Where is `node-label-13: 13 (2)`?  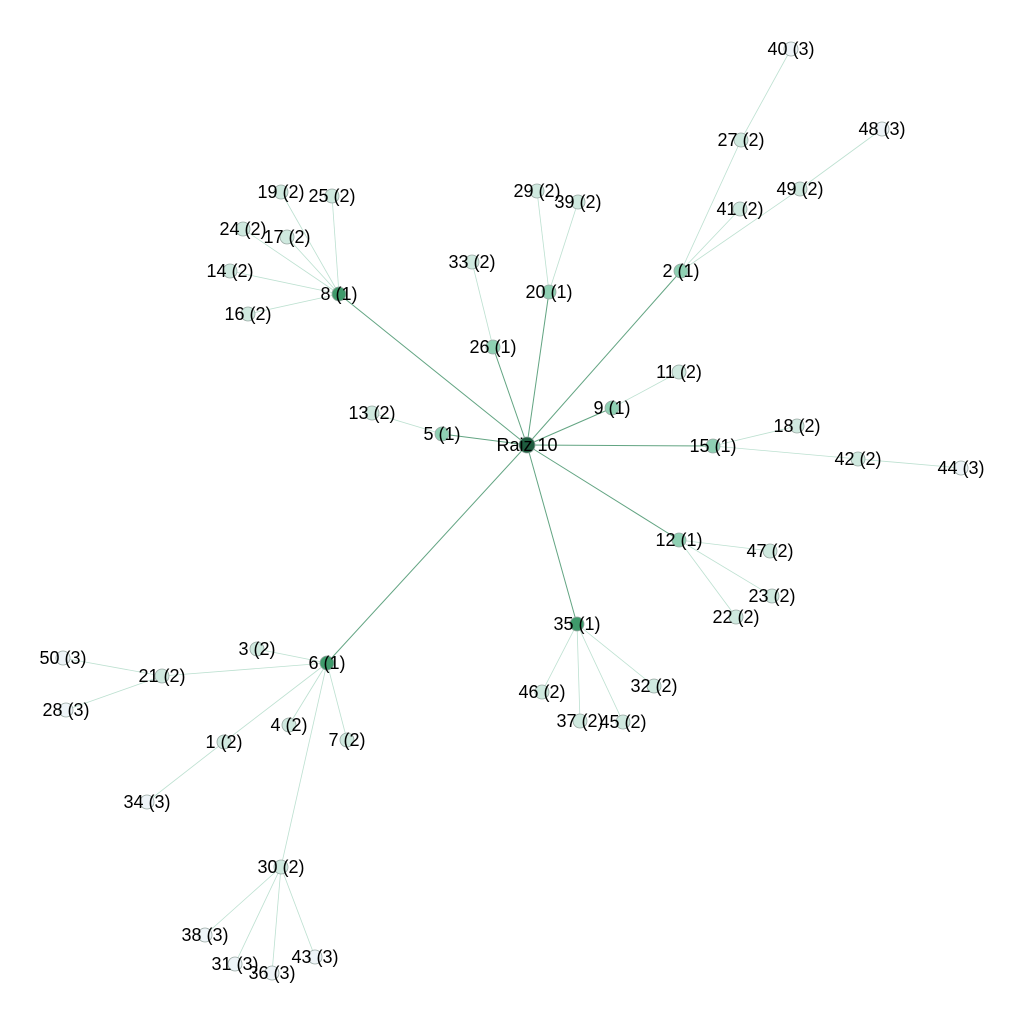 node-label-13: 13 (2) is located at coordinates (371, 413).